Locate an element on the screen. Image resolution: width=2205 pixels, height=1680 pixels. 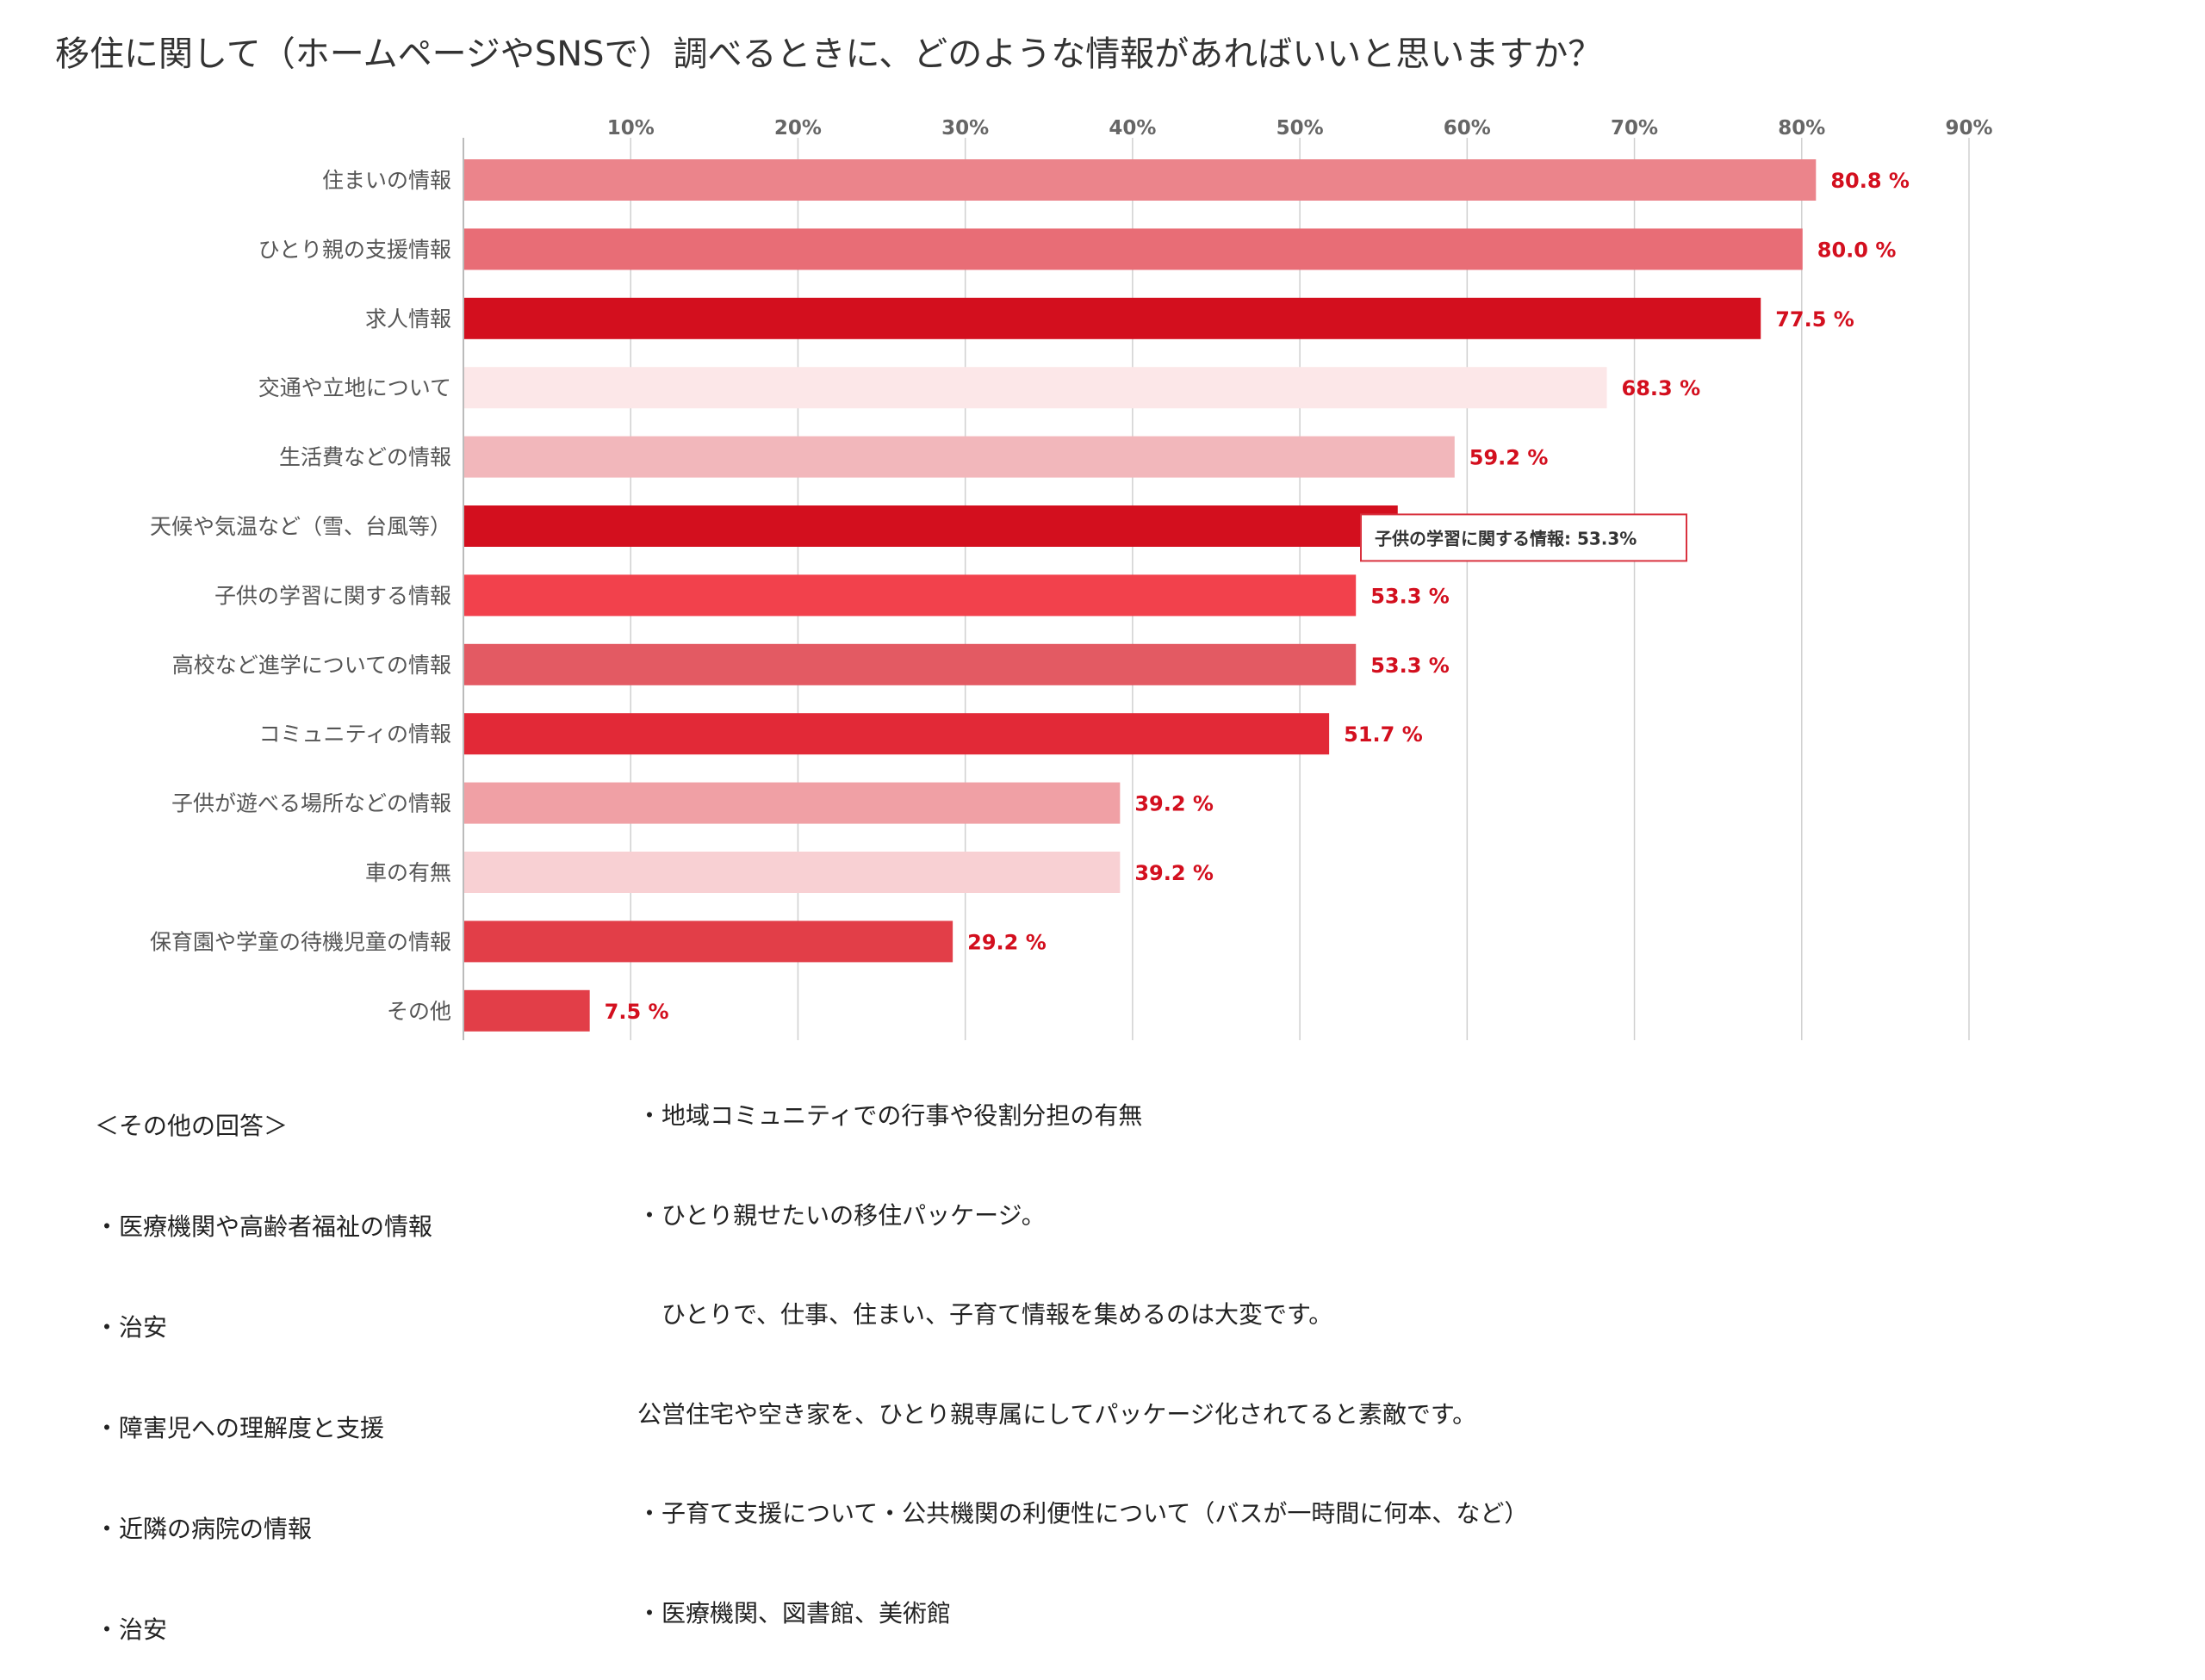
category-label: 求人情報 is located at coordinates (408, 319).